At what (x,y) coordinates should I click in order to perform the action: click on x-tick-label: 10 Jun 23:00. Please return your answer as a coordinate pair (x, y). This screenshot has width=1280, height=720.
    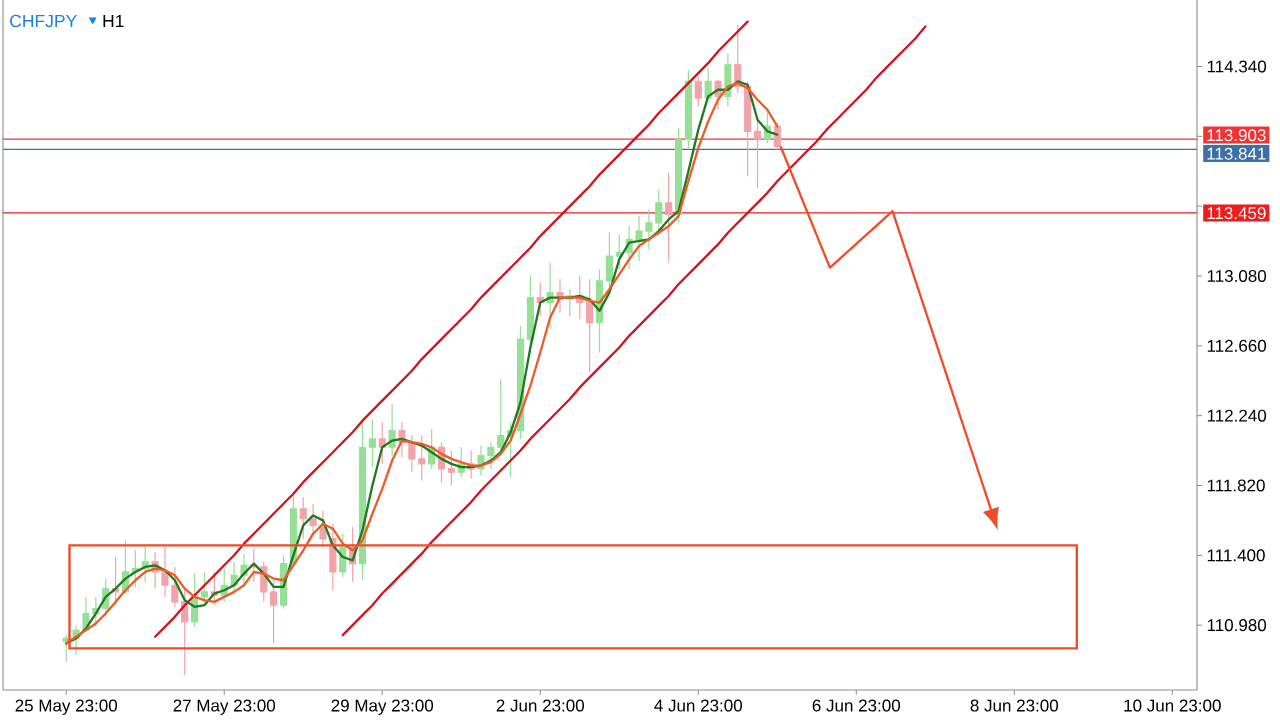
    Looking at the image, I should click on (1172, 705).